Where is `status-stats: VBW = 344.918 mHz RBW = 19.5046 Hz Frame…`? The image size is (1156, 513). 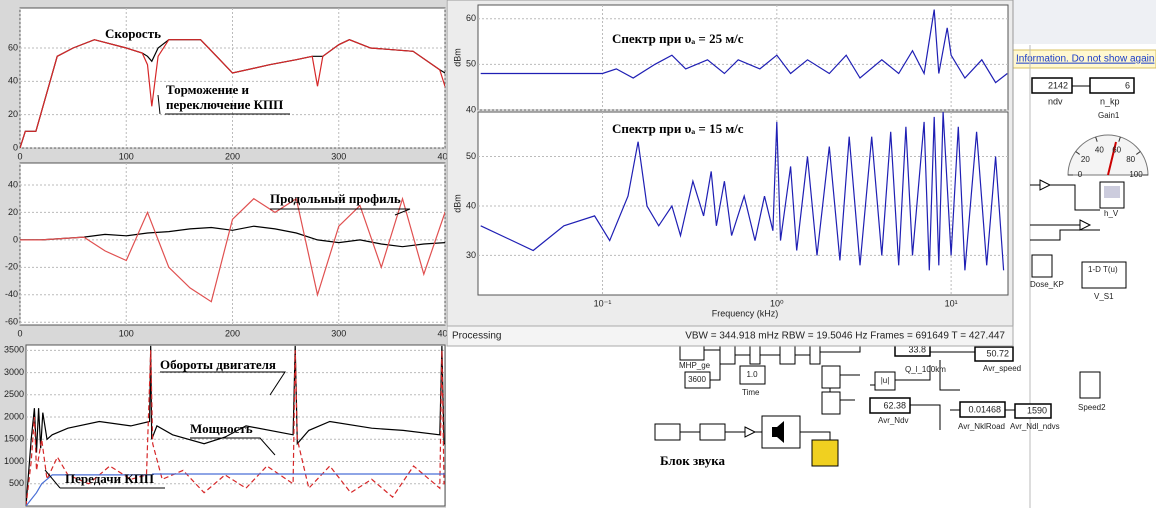 status-stats: VBW = 344.918 mHz RBW = 19.5046 Hz Frame… is located at coordinates (845, 336).